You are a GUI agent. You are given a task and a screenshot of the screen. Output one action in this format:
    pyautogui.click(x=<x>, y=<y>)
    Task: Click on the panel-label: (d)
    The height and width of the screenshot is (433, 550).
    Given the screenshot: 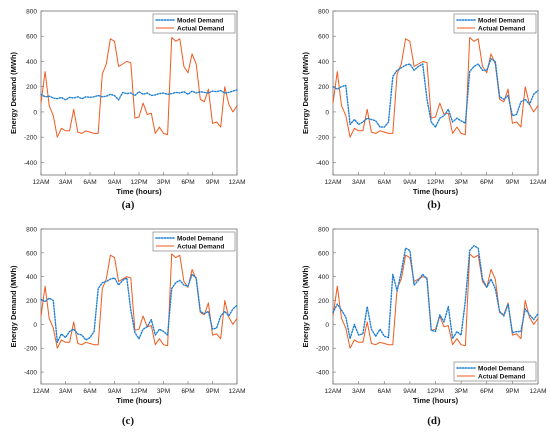 What is the action you would take?
    pyautogui.click(x=434, y=421)
    